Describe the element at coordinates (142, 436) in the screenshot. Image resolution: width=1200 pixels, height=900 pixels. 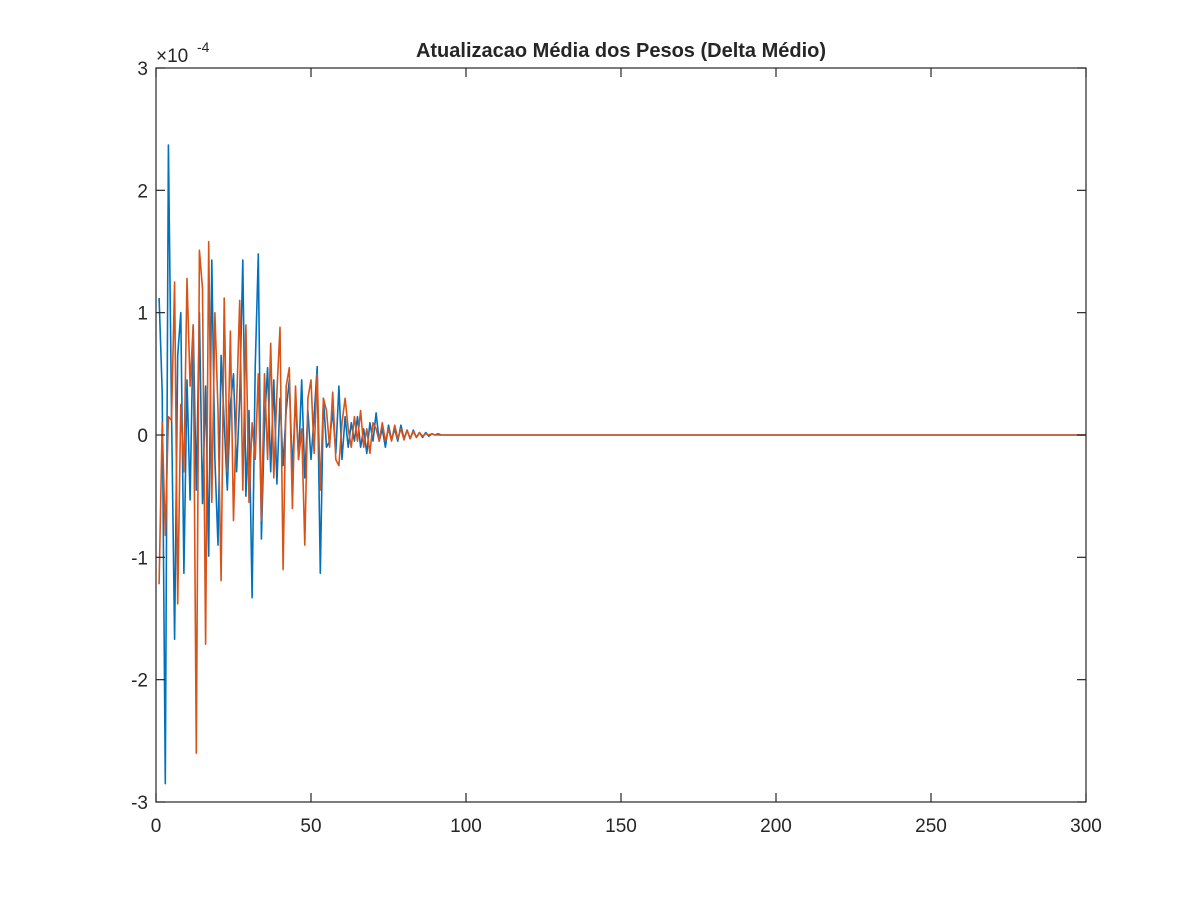
I see `y-tick-label: 0` at that location.